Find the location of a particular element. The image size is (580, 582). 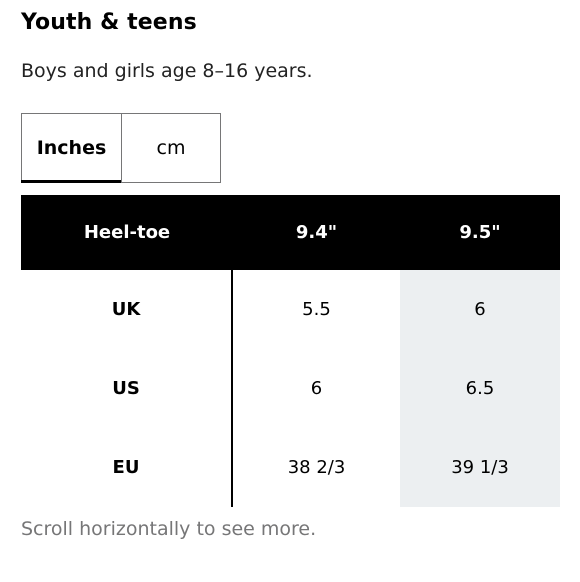

page-subtitle: Boys and girls age 8–16 years. is located at coordinates (167, 71).